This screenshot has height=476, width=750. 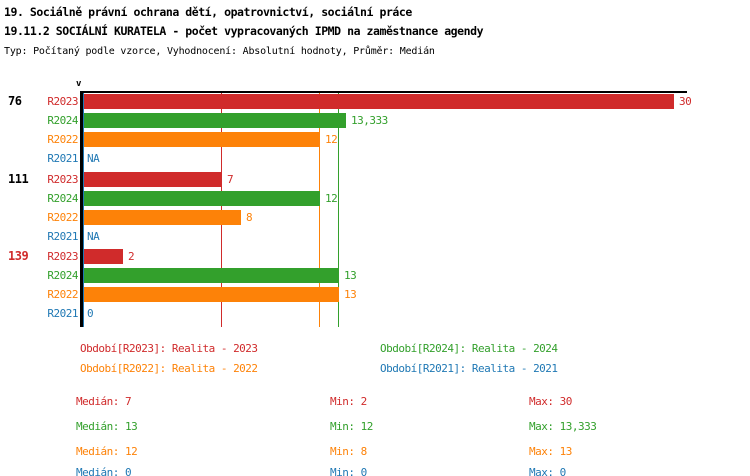 I want to click on axis-origin-marker: v, so click(x=79, y=84).